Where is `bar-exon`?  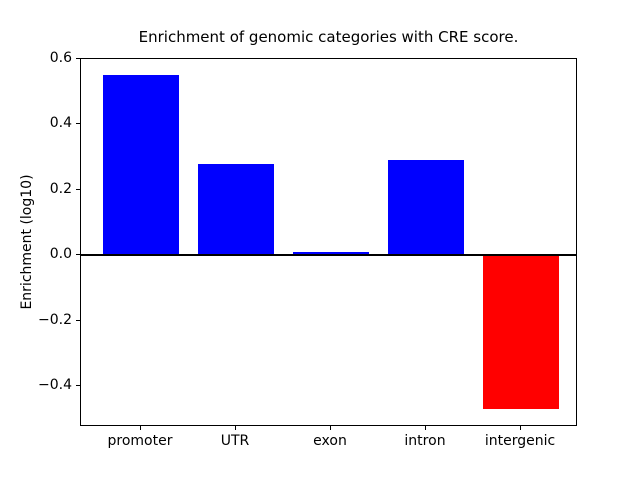
bar-exon is located at coordinates (331, 253).